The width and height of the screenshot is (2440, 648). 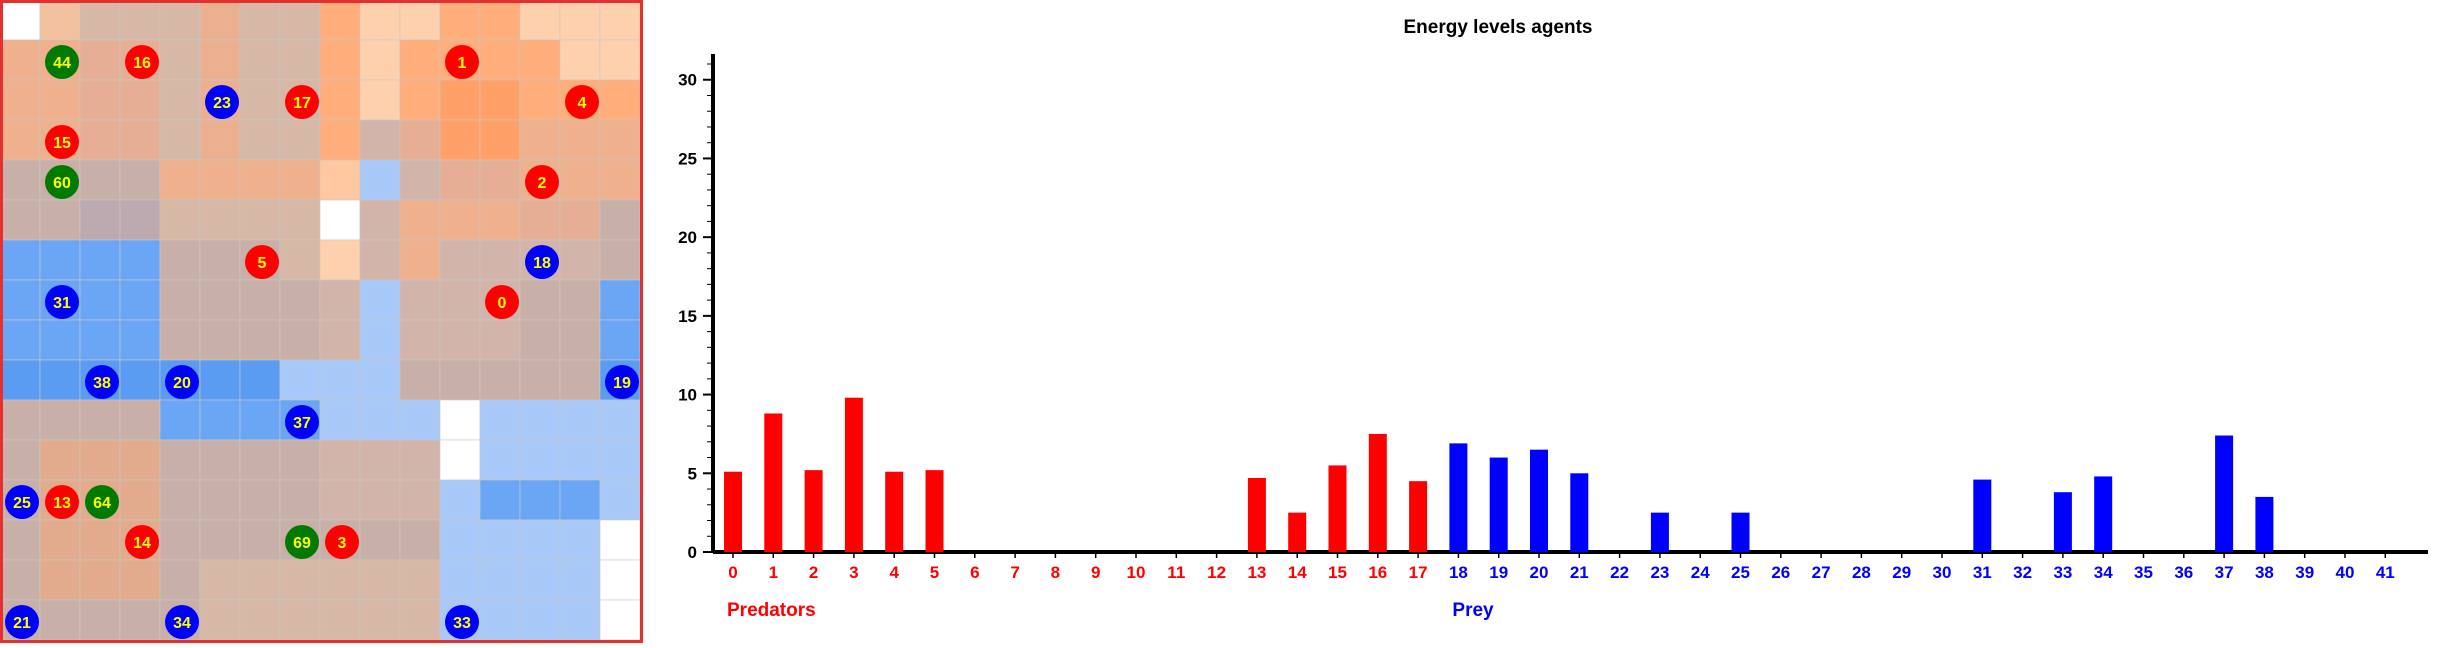 What do you see at coordinates (1377, 572) in the screenshot?
I see `x-tick-label: 16` at bounding box center [1377, 572].